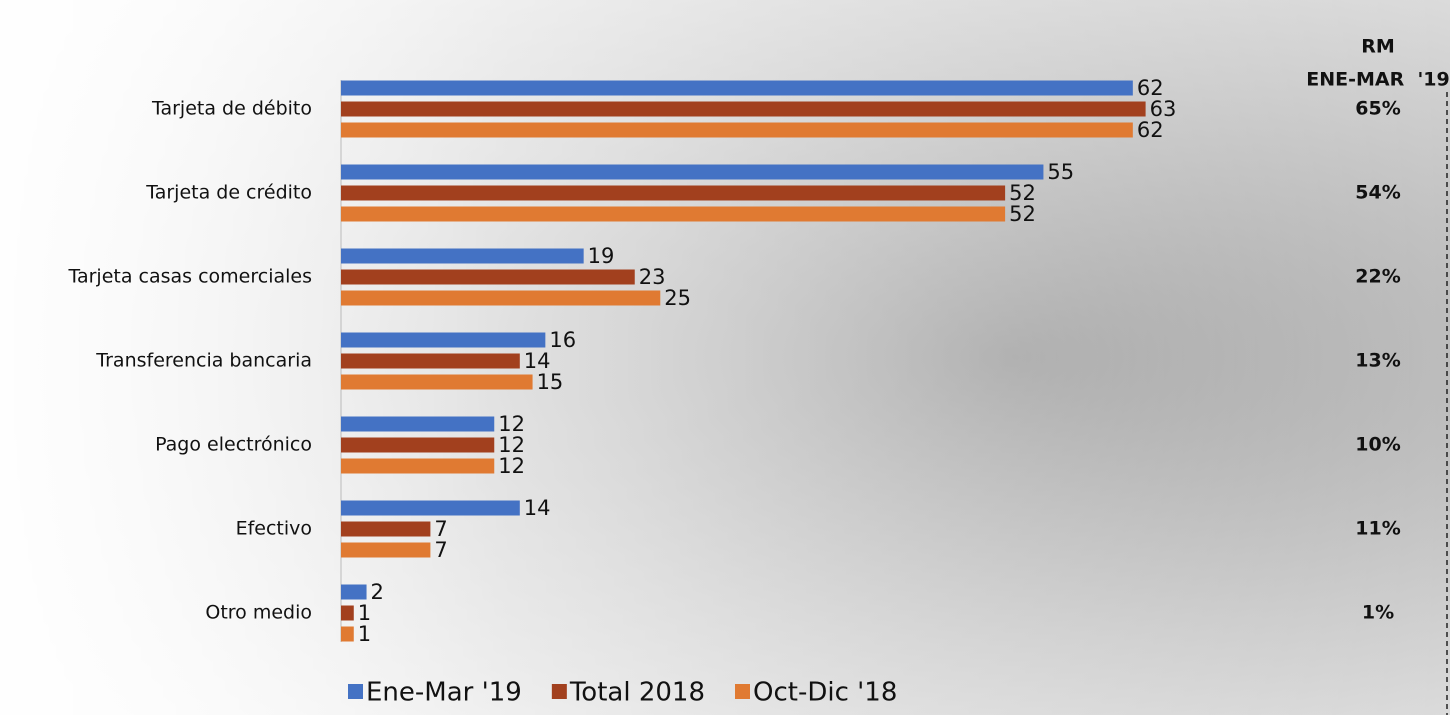  I want to click on category-label: Tarjeta de crédito, so click(228, 193).